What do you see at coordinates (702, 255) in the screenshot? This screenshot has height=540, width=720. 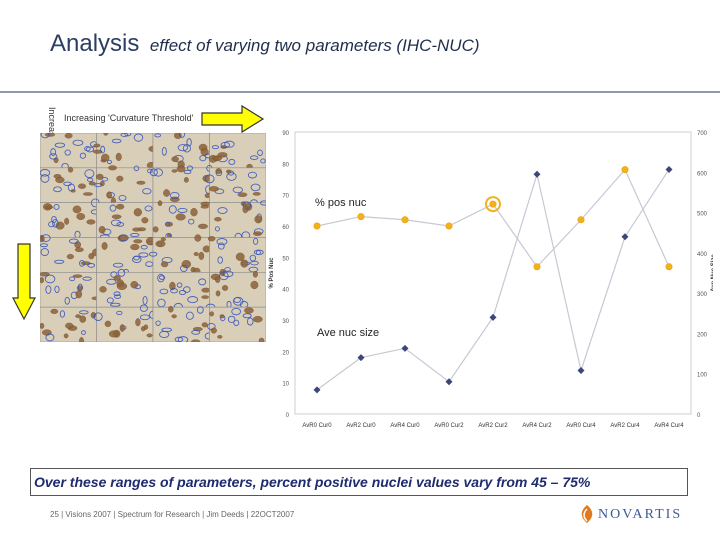 I see `y2-tick-label: 400` at bounding box center [702, 255].